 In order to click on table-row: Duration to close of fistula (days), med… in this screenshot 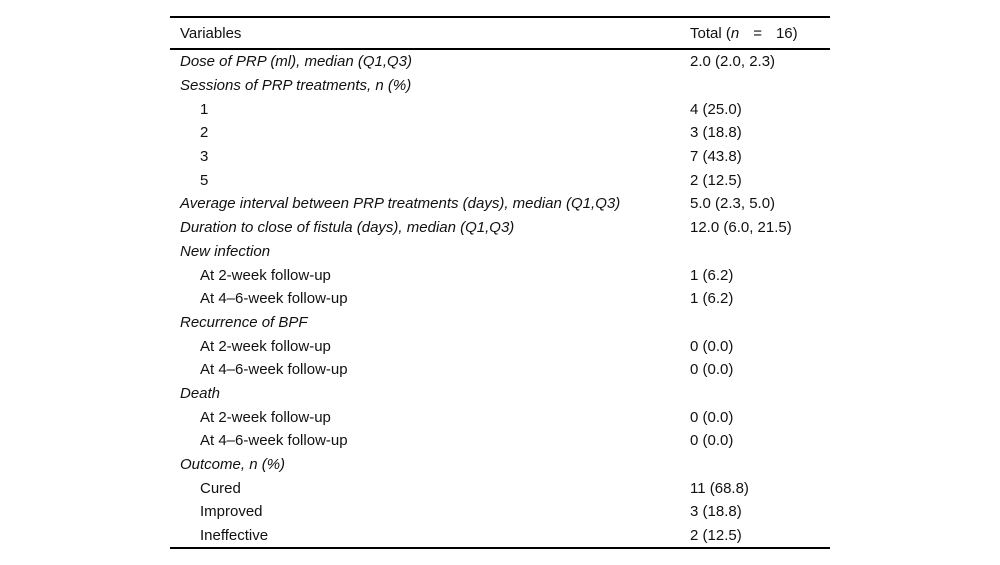, I will do `click(500, 228)`.